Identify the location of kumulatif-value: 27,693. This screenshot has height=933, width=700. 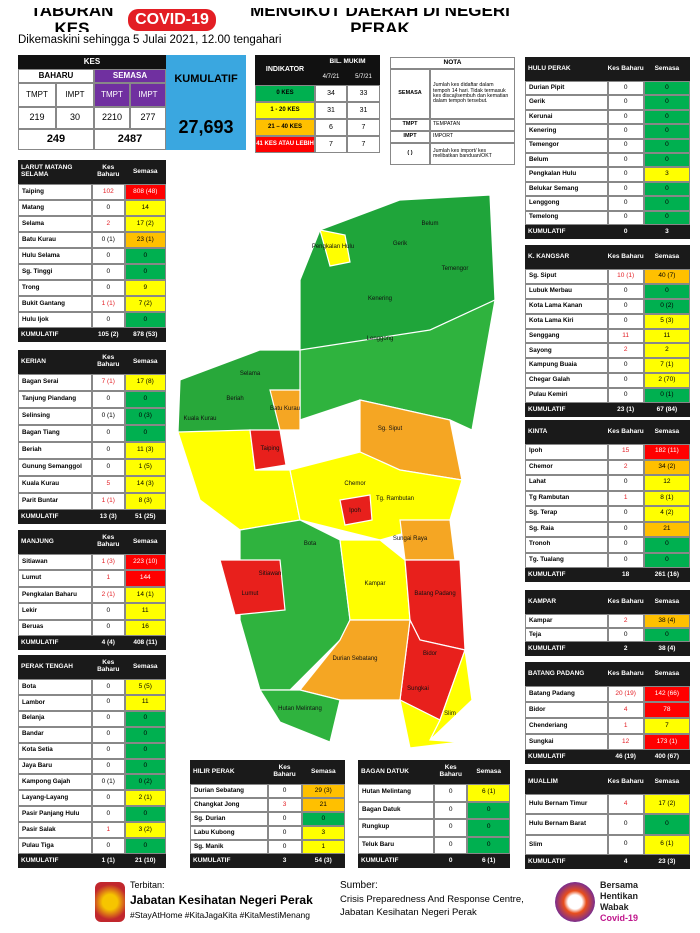
(206, 127).